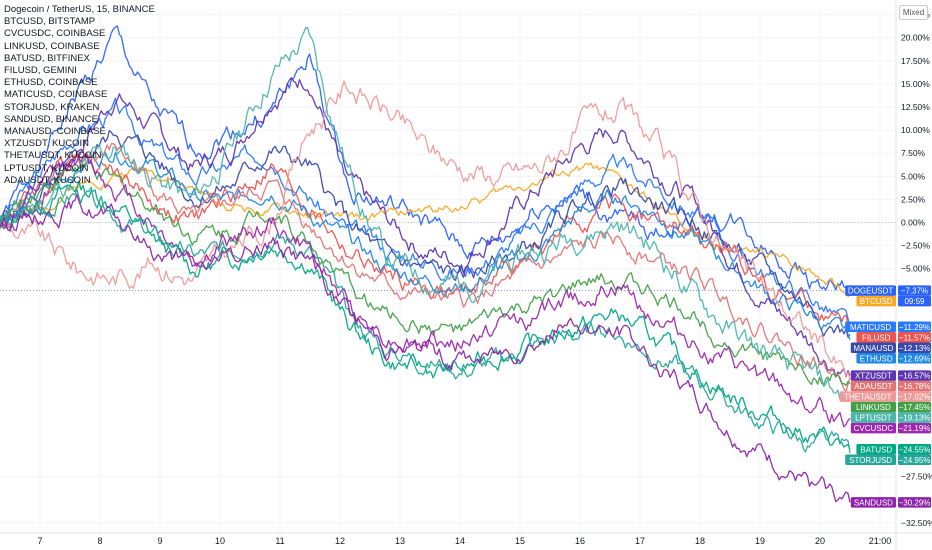  Describe the element at coordinates (56, 95) in the screenshot. I see `legend-item-maticusd: MATICUSD, COINBASE` at that location.